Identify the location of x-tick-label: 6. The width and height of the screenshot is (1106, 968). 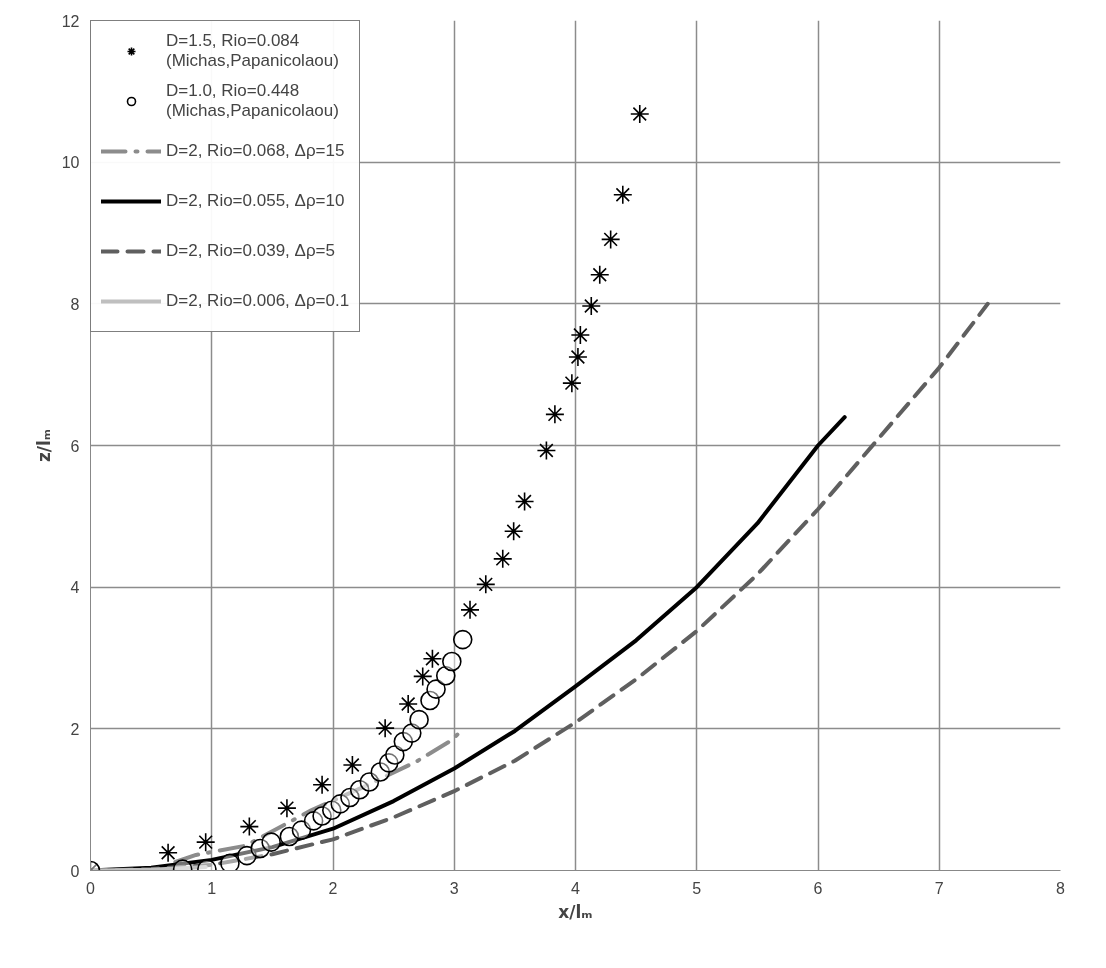
(818, 888).